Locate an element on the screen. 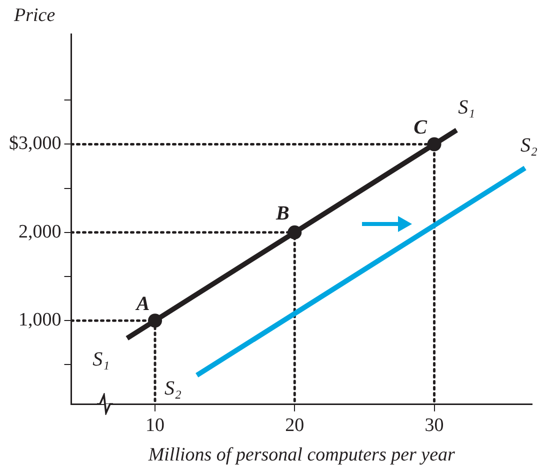  x-tick-label: 10 is located at coordinates (155, 425).